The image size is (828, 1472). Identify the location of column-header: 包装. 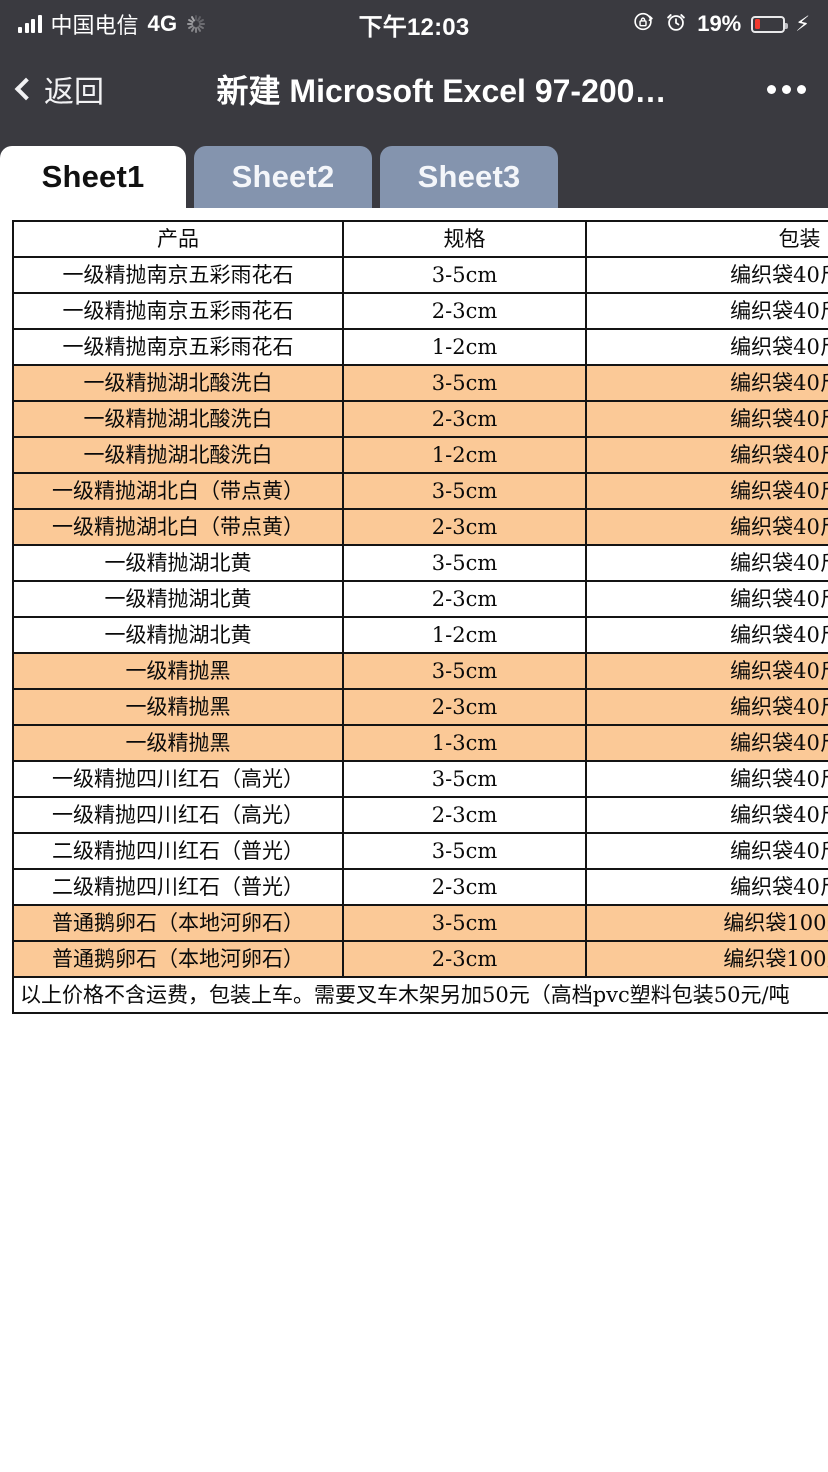
(706, 239).